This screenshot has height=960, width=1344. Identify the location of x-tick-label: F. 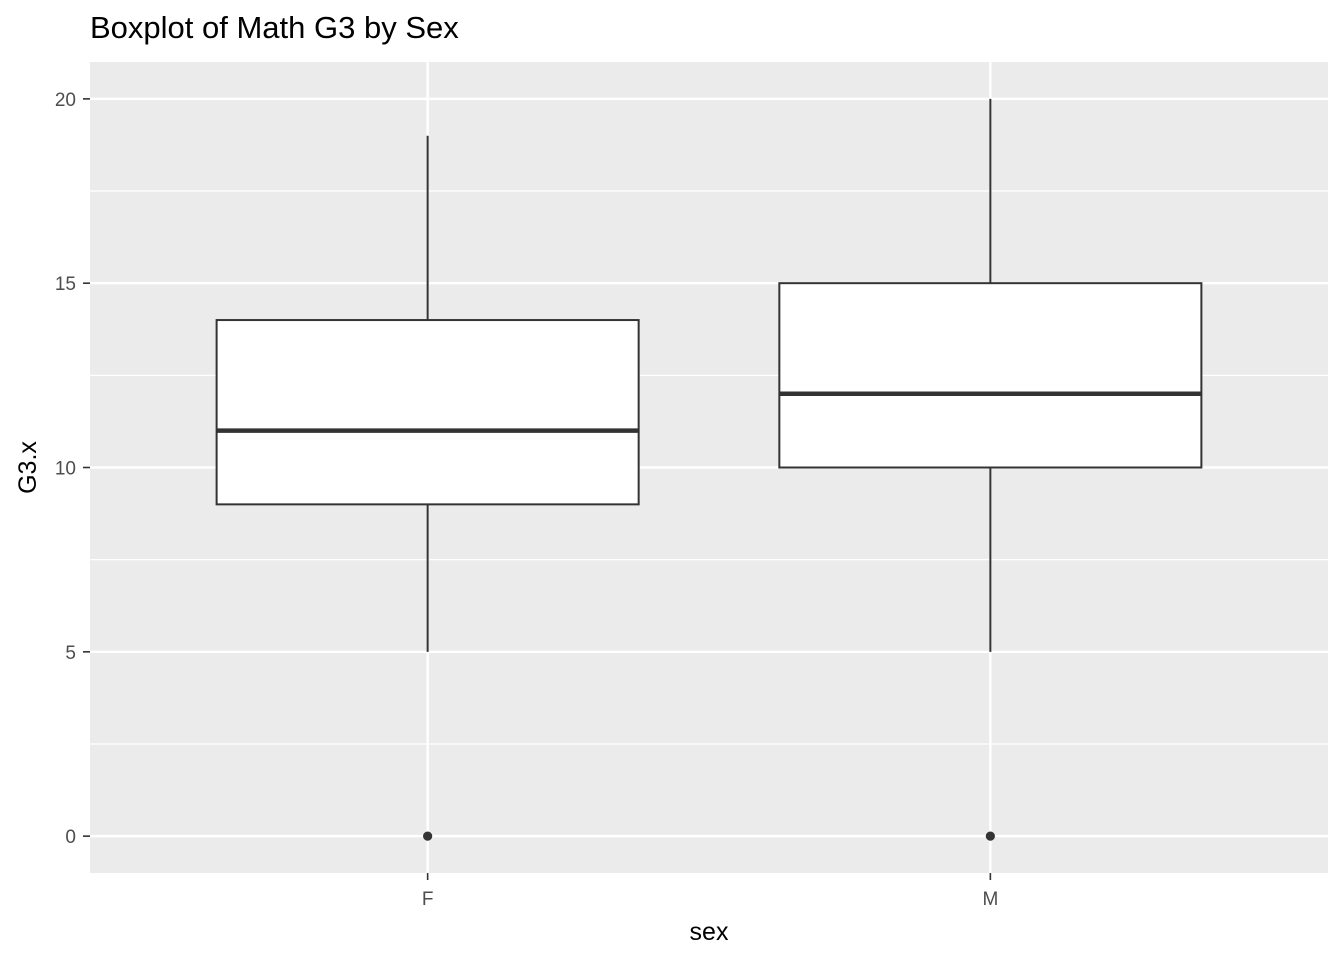
(428, 899).